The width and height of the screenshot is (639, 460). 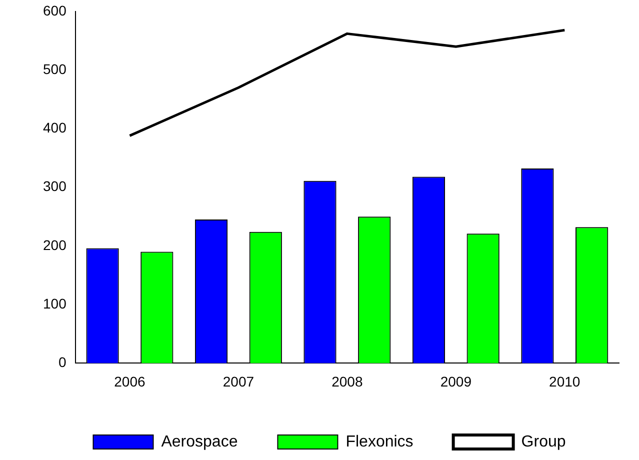 I want to click on y-tick-label: 400, so click(x=55, y=128).